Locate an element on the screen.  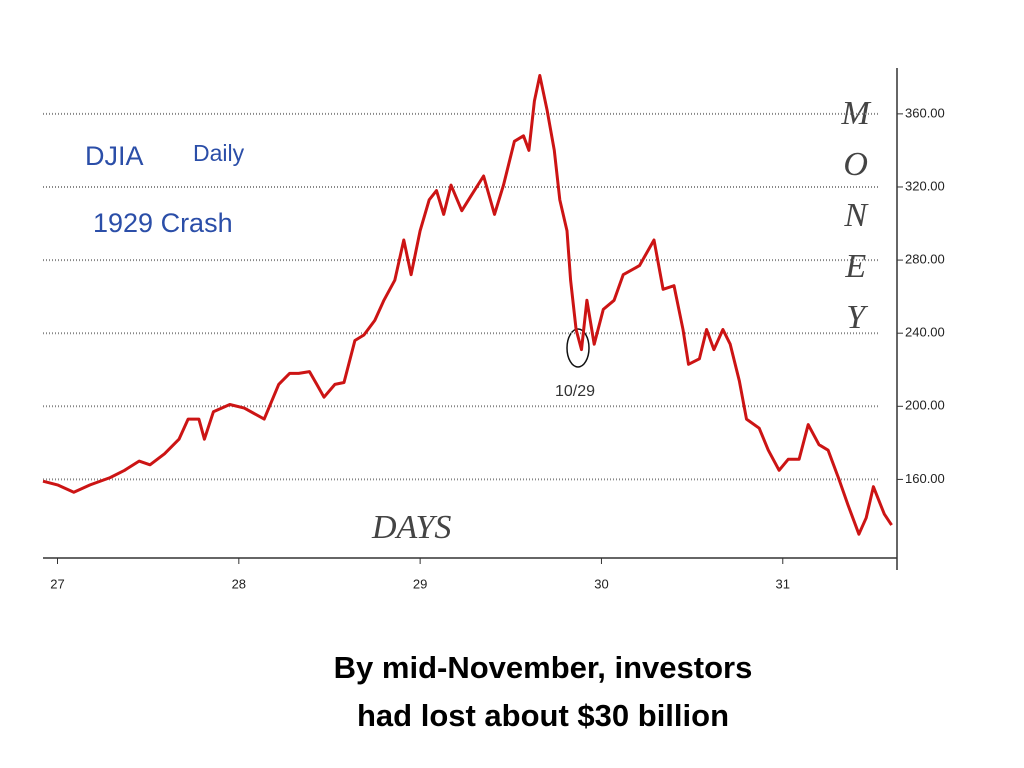
y-tick-label: 240.00 is located at coordinates (925, 332).